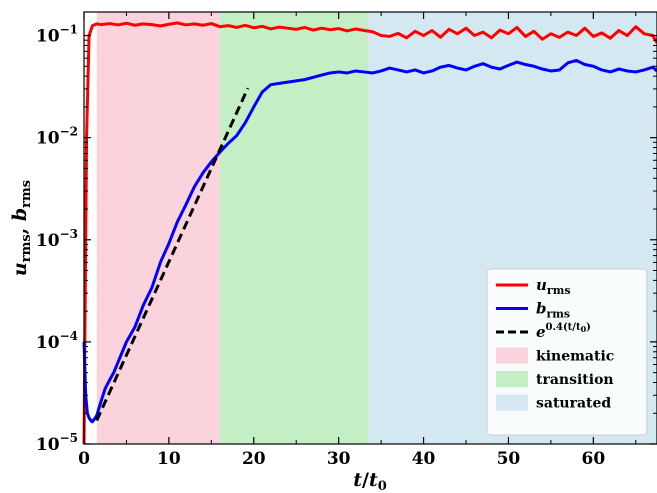 This screenshot has height=493, width=657. I want to click on legend-label-0: urms, so click(553, 286).